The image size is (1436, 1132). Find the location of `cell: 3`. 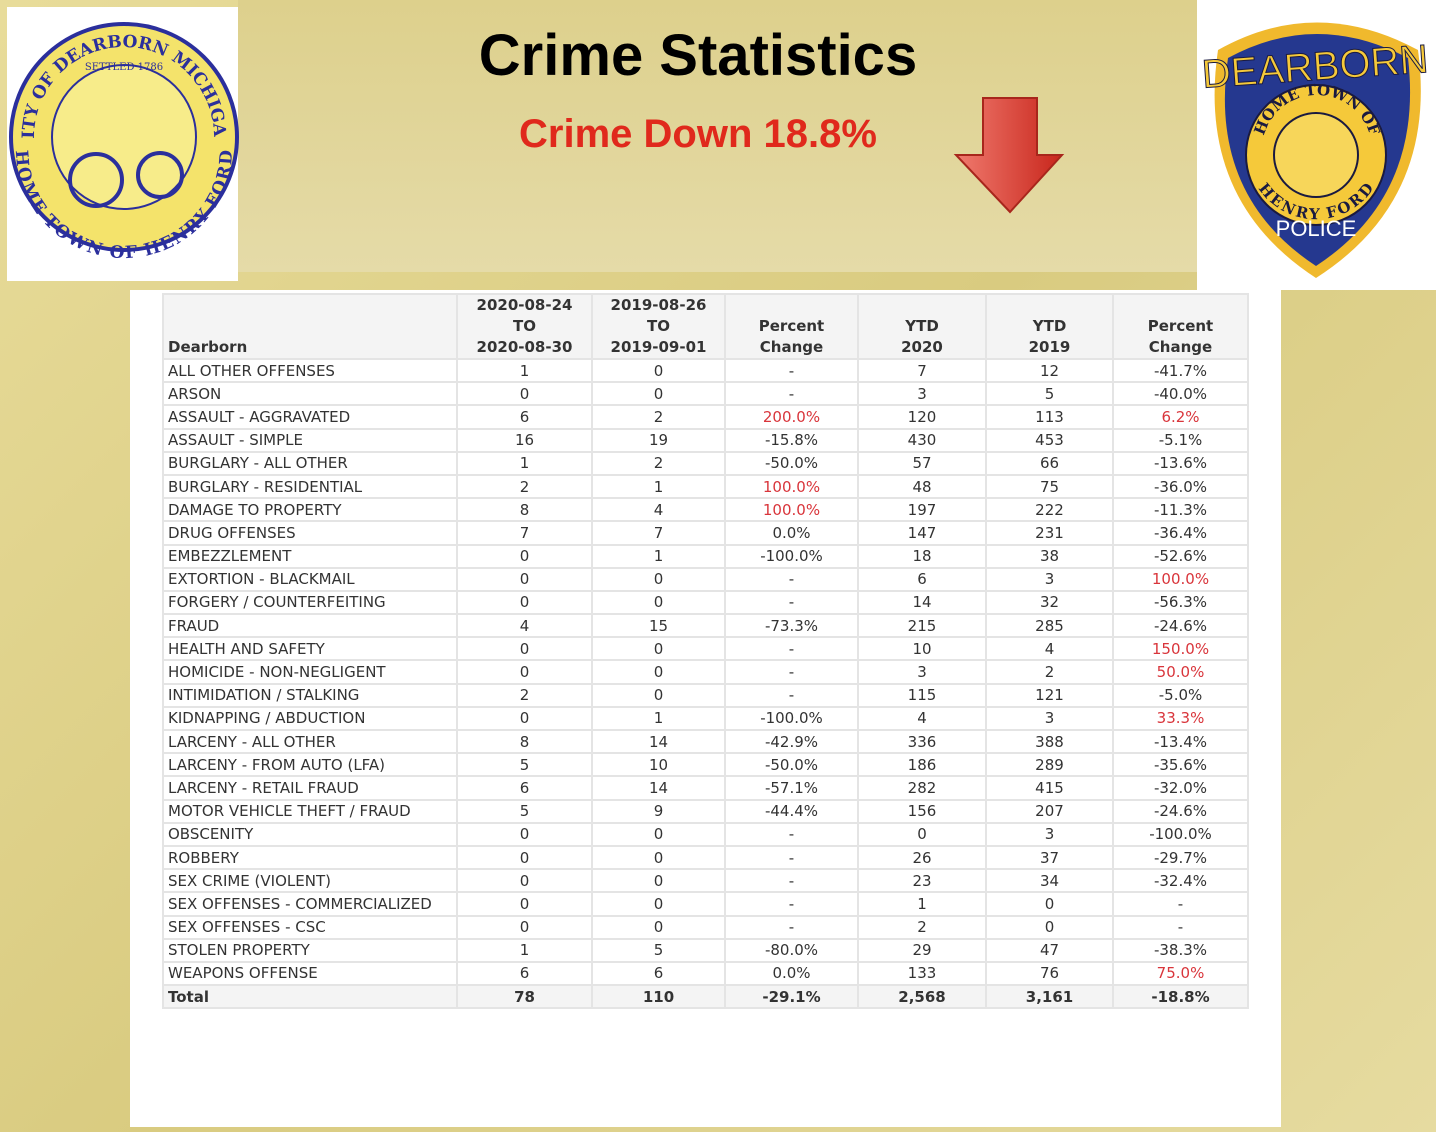

cell: 3 is located at coordinates (1049, 718).